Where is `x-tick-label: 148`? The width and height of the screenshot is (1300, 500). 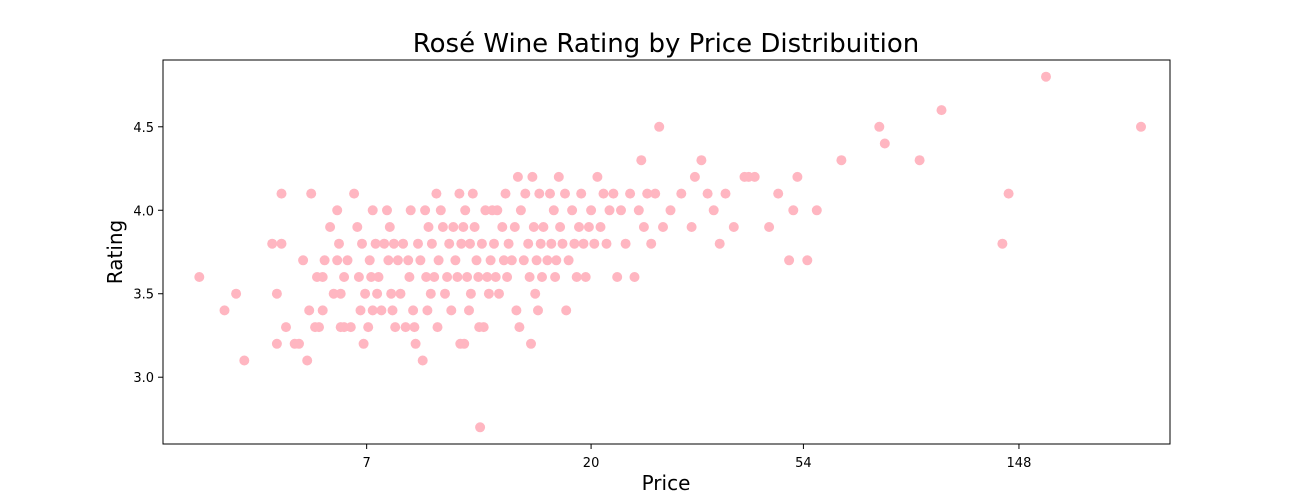 x-tick-label: 148 is located at coordinates (1019, 463).